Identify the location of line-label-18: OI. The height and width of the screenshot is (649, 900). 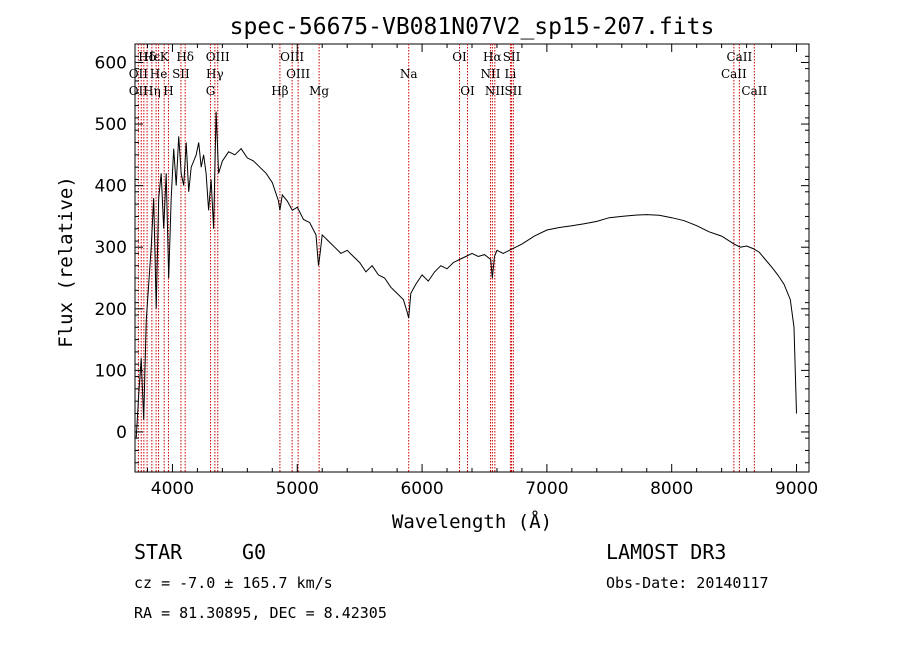
(459, 57).